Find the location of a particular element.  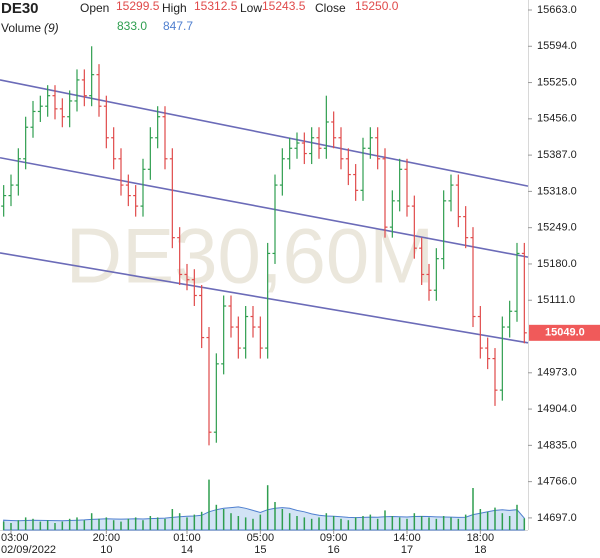

y-tick-label: 15456.0 is located at coordinates (557, 119).